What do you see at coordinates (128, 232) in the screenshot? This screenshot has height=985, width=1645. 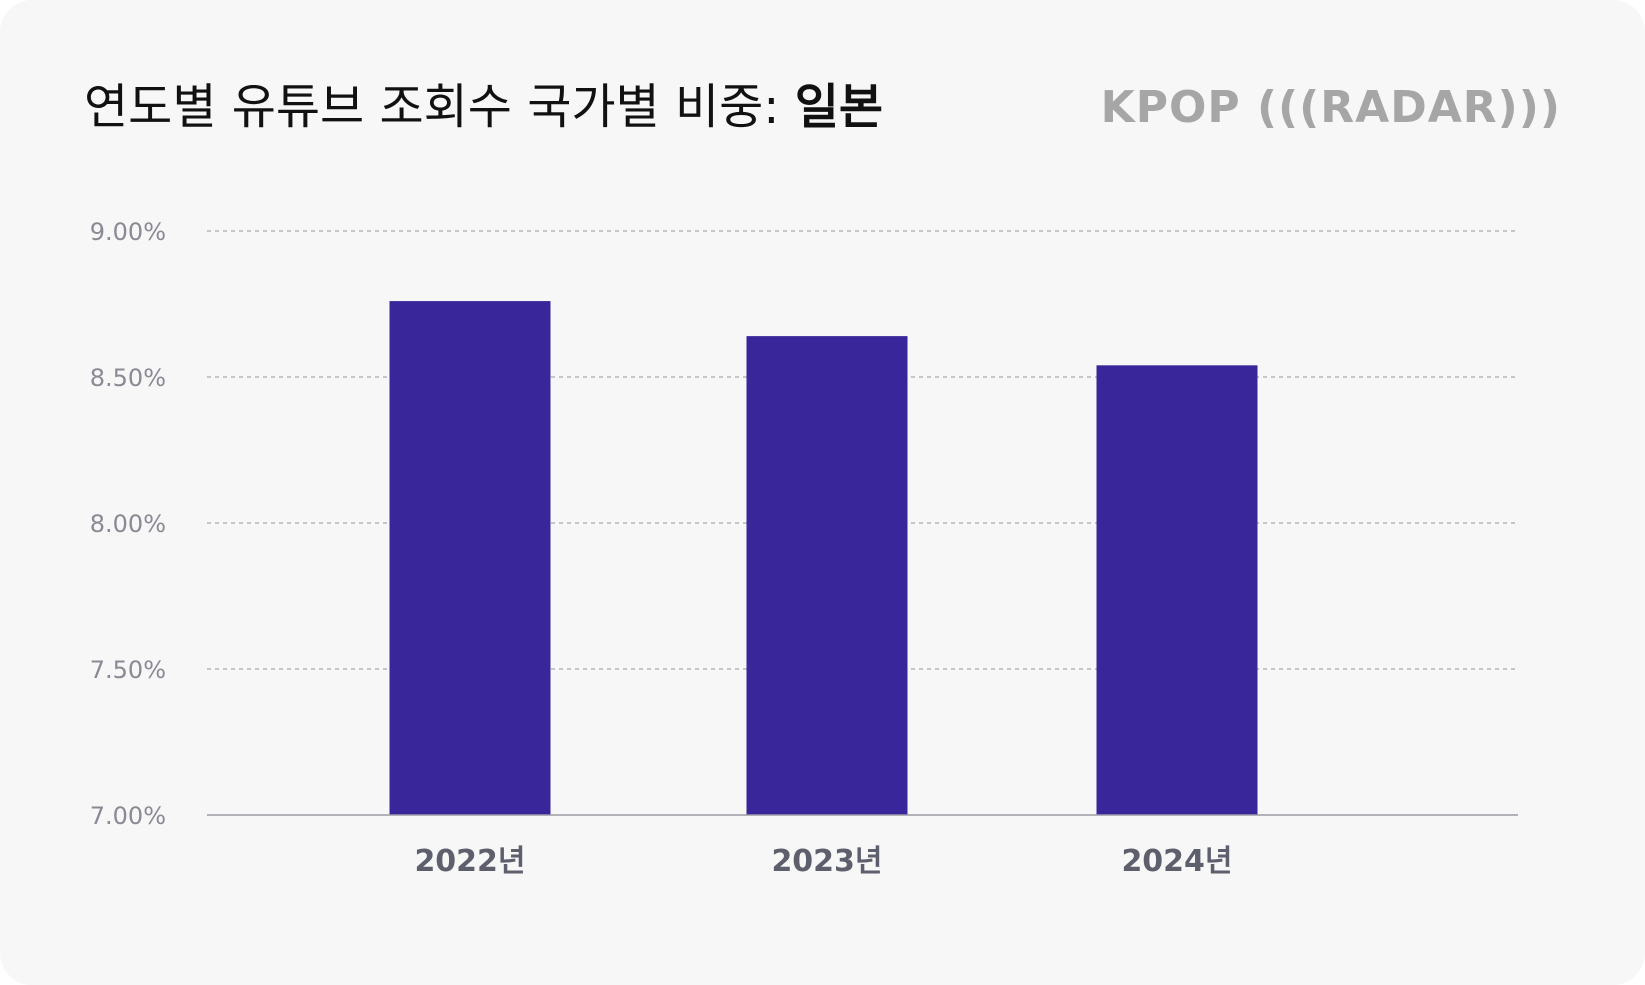 I see `y-tick-label: 9.00%` at bounding box center [128, 232].